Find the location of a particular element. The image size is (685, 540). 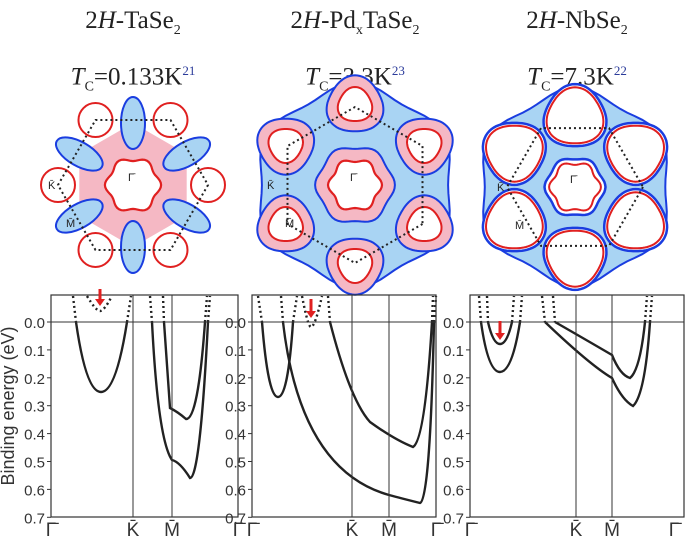

formula-name-2: TaSe is located at coordinates (387, 20).